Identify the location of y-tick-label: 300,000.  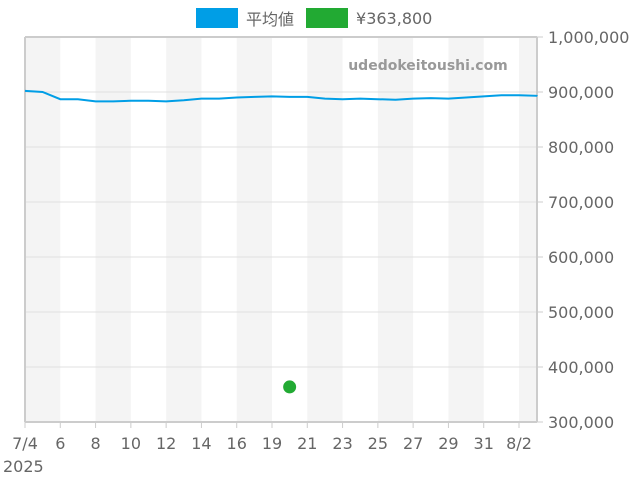
(581, 422).